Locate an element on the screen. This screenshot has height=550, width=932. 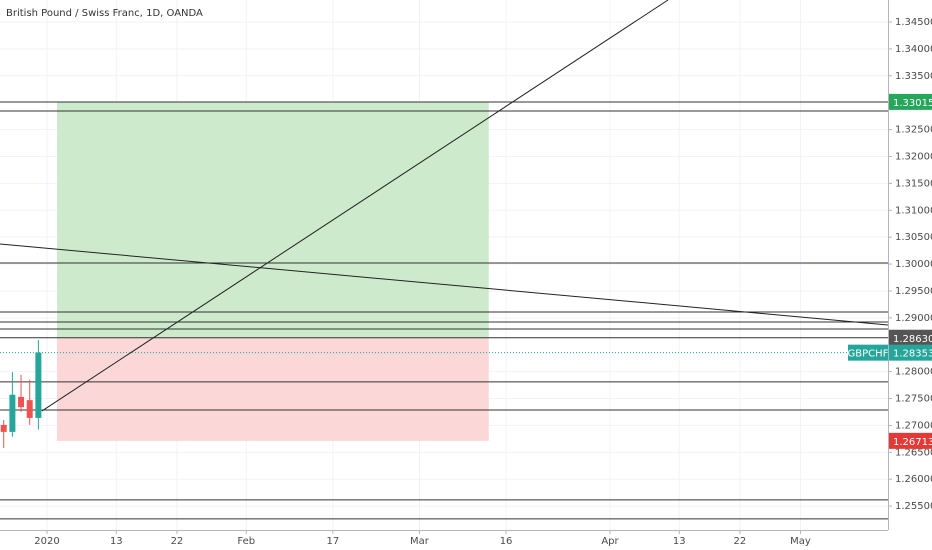
x-tick-label: May is located at coordinates (800, 541).